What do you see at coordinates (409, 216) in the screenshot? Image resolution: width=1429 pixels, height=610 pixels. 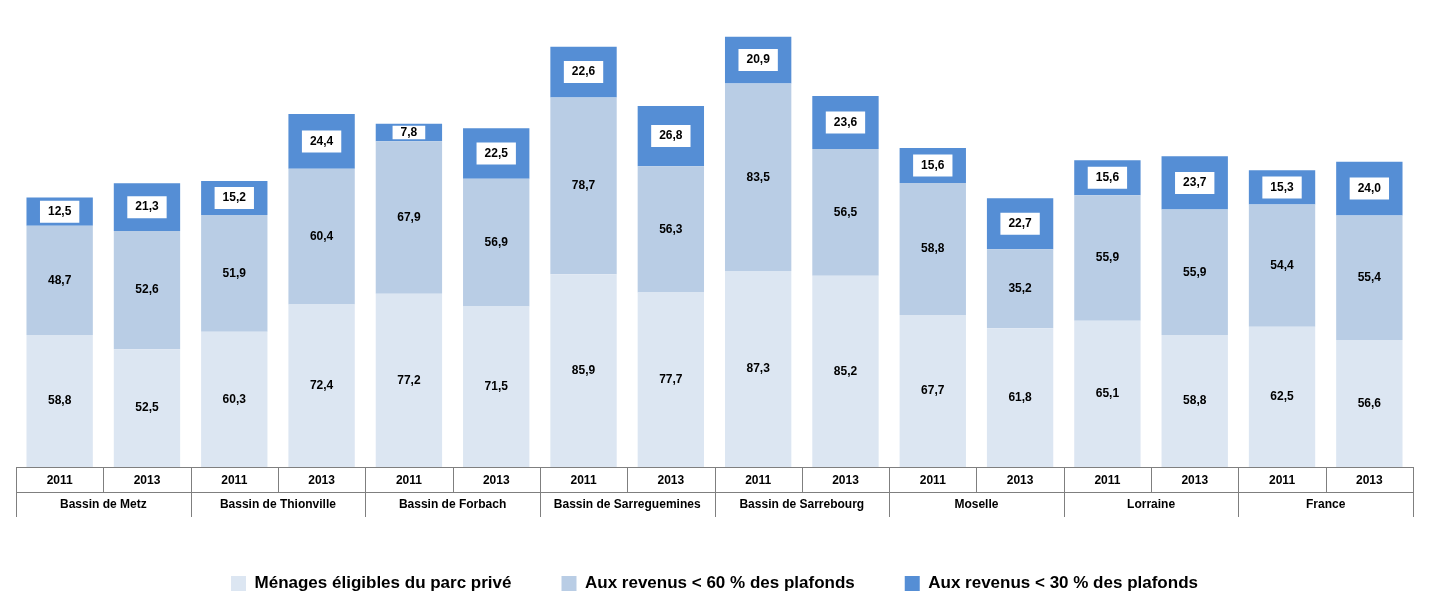 I see `data-label: 67,9` at bounding box center [409, 216].